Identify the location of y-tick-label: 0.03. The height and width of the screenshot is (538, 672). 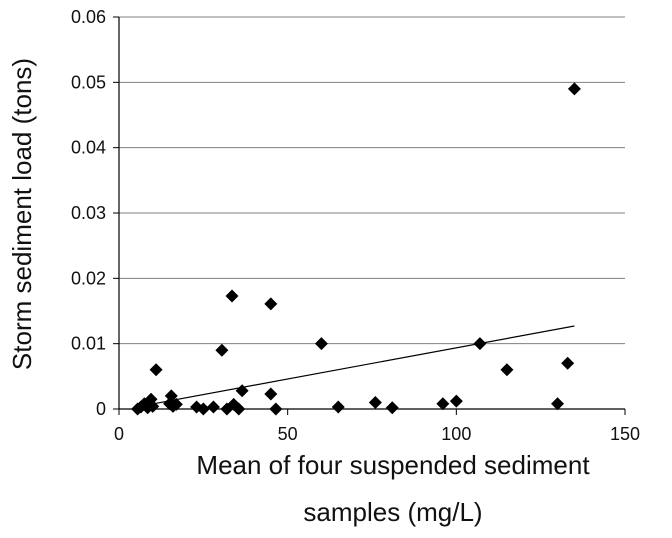
(88, 213).